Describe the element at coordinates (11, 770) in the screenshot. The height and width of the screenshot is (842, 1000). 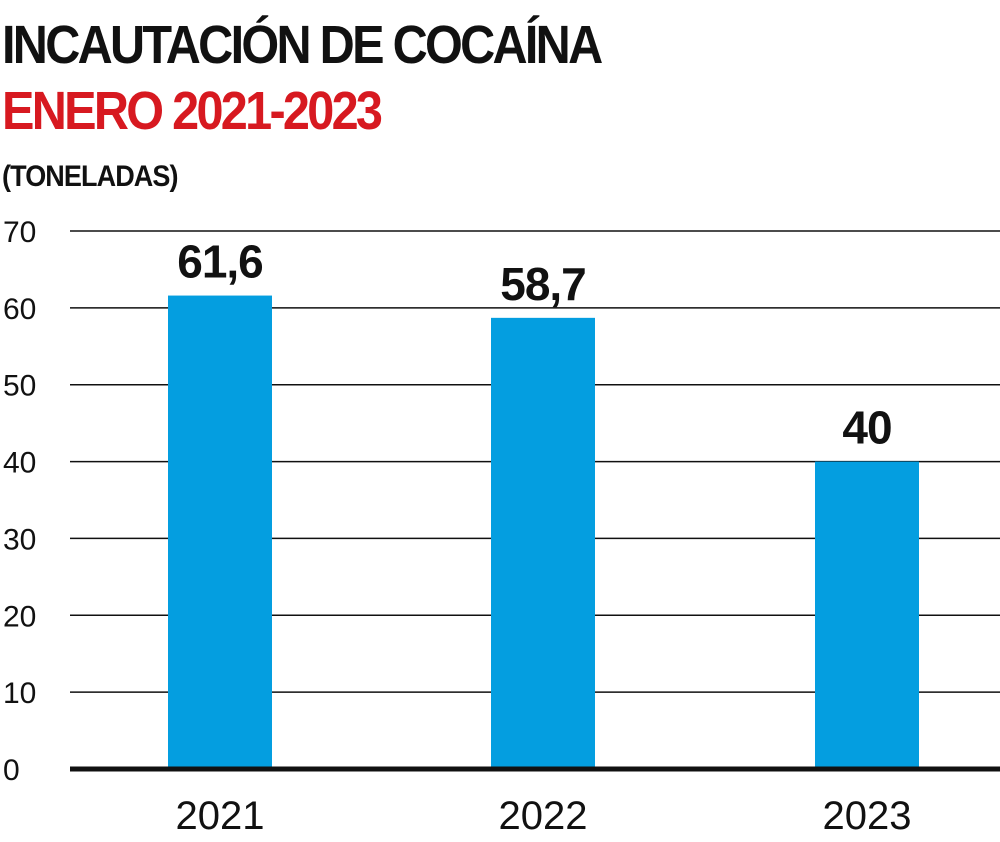
I see `y-tick-label: 0` at that location.